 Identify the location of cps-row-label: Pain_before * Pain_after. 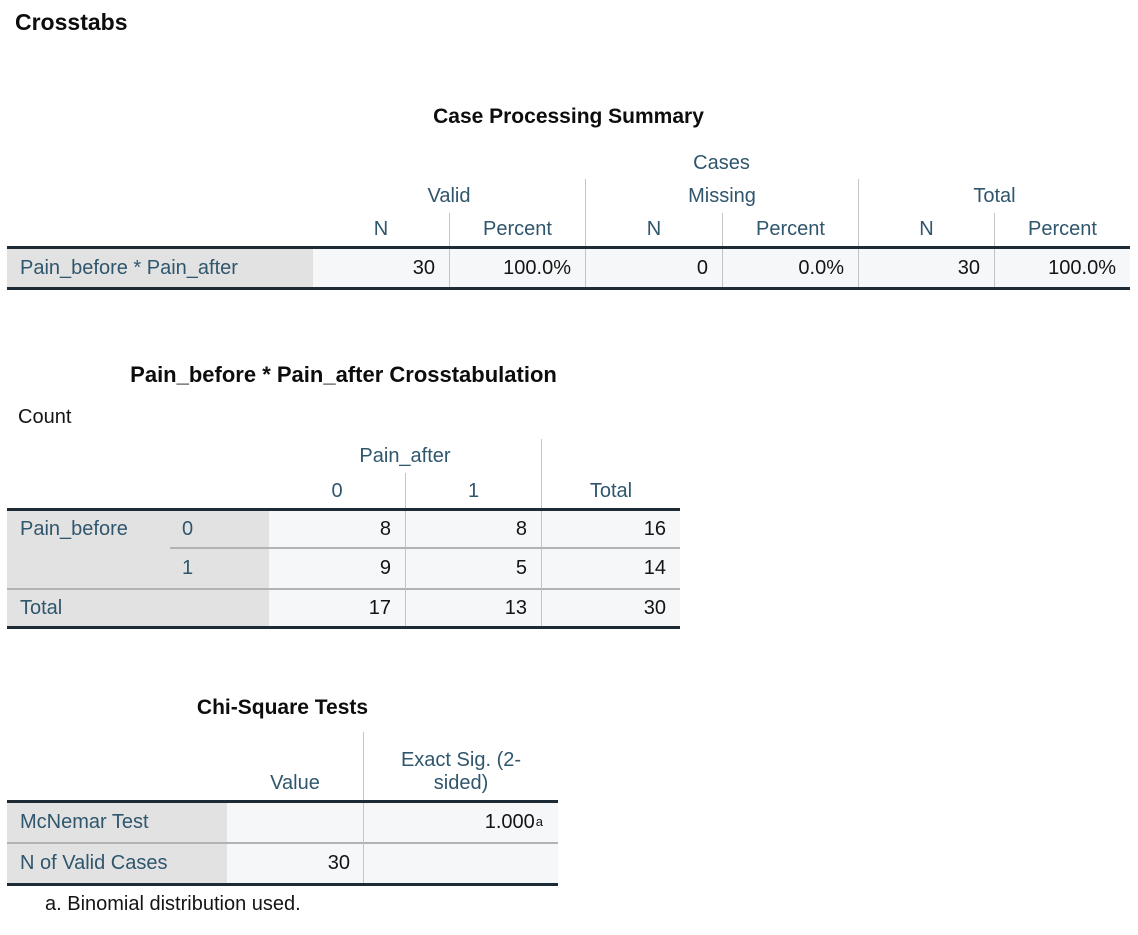
(160, 268).